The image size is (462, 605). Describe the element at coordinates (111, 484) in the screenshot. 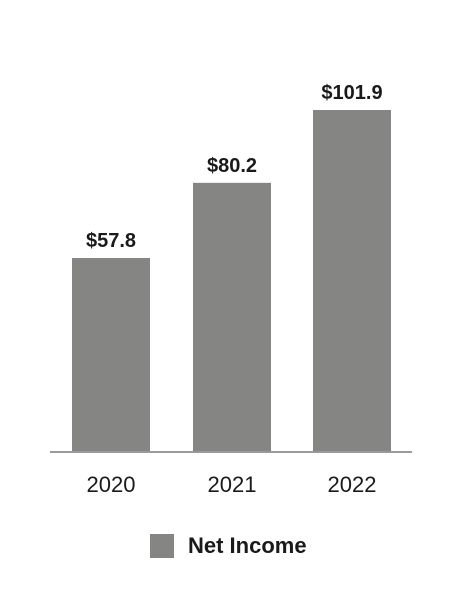

I see `x-tick-label-2020: 2020` at that location.